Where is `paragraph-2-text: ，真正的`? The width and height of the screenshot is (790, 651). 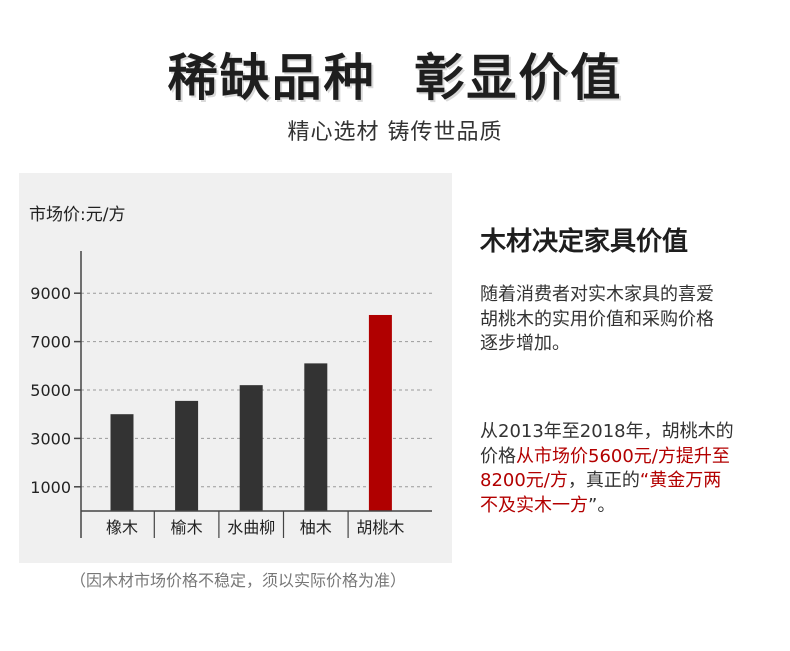
paragraph-2-text: ，真正的 is located at coordinates (603, 480).